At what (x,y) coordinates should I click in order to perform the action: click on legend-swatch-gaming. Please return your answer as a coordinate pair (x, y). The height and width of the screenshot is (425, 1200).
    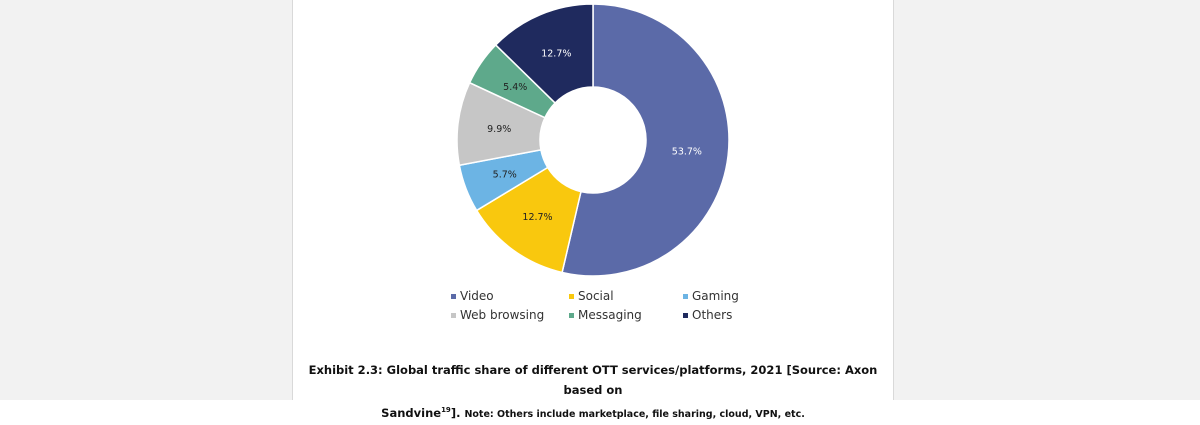
    Looking at the image, I should click on (685, 296).